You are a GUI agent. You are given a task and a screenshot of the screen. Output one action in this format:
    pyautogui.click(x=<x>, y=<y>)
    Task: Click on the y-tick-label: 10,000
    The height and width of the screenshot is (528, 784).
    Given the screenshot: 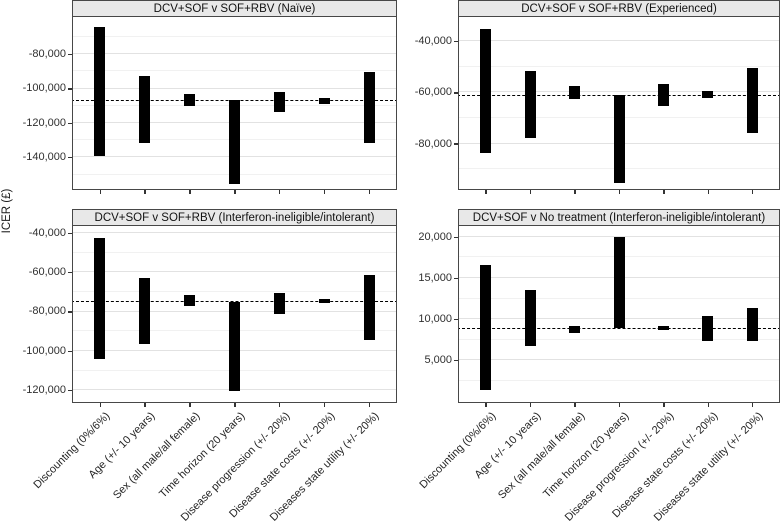 What is the action you would take?
    pyautogui.click(x=435, y=319)
    